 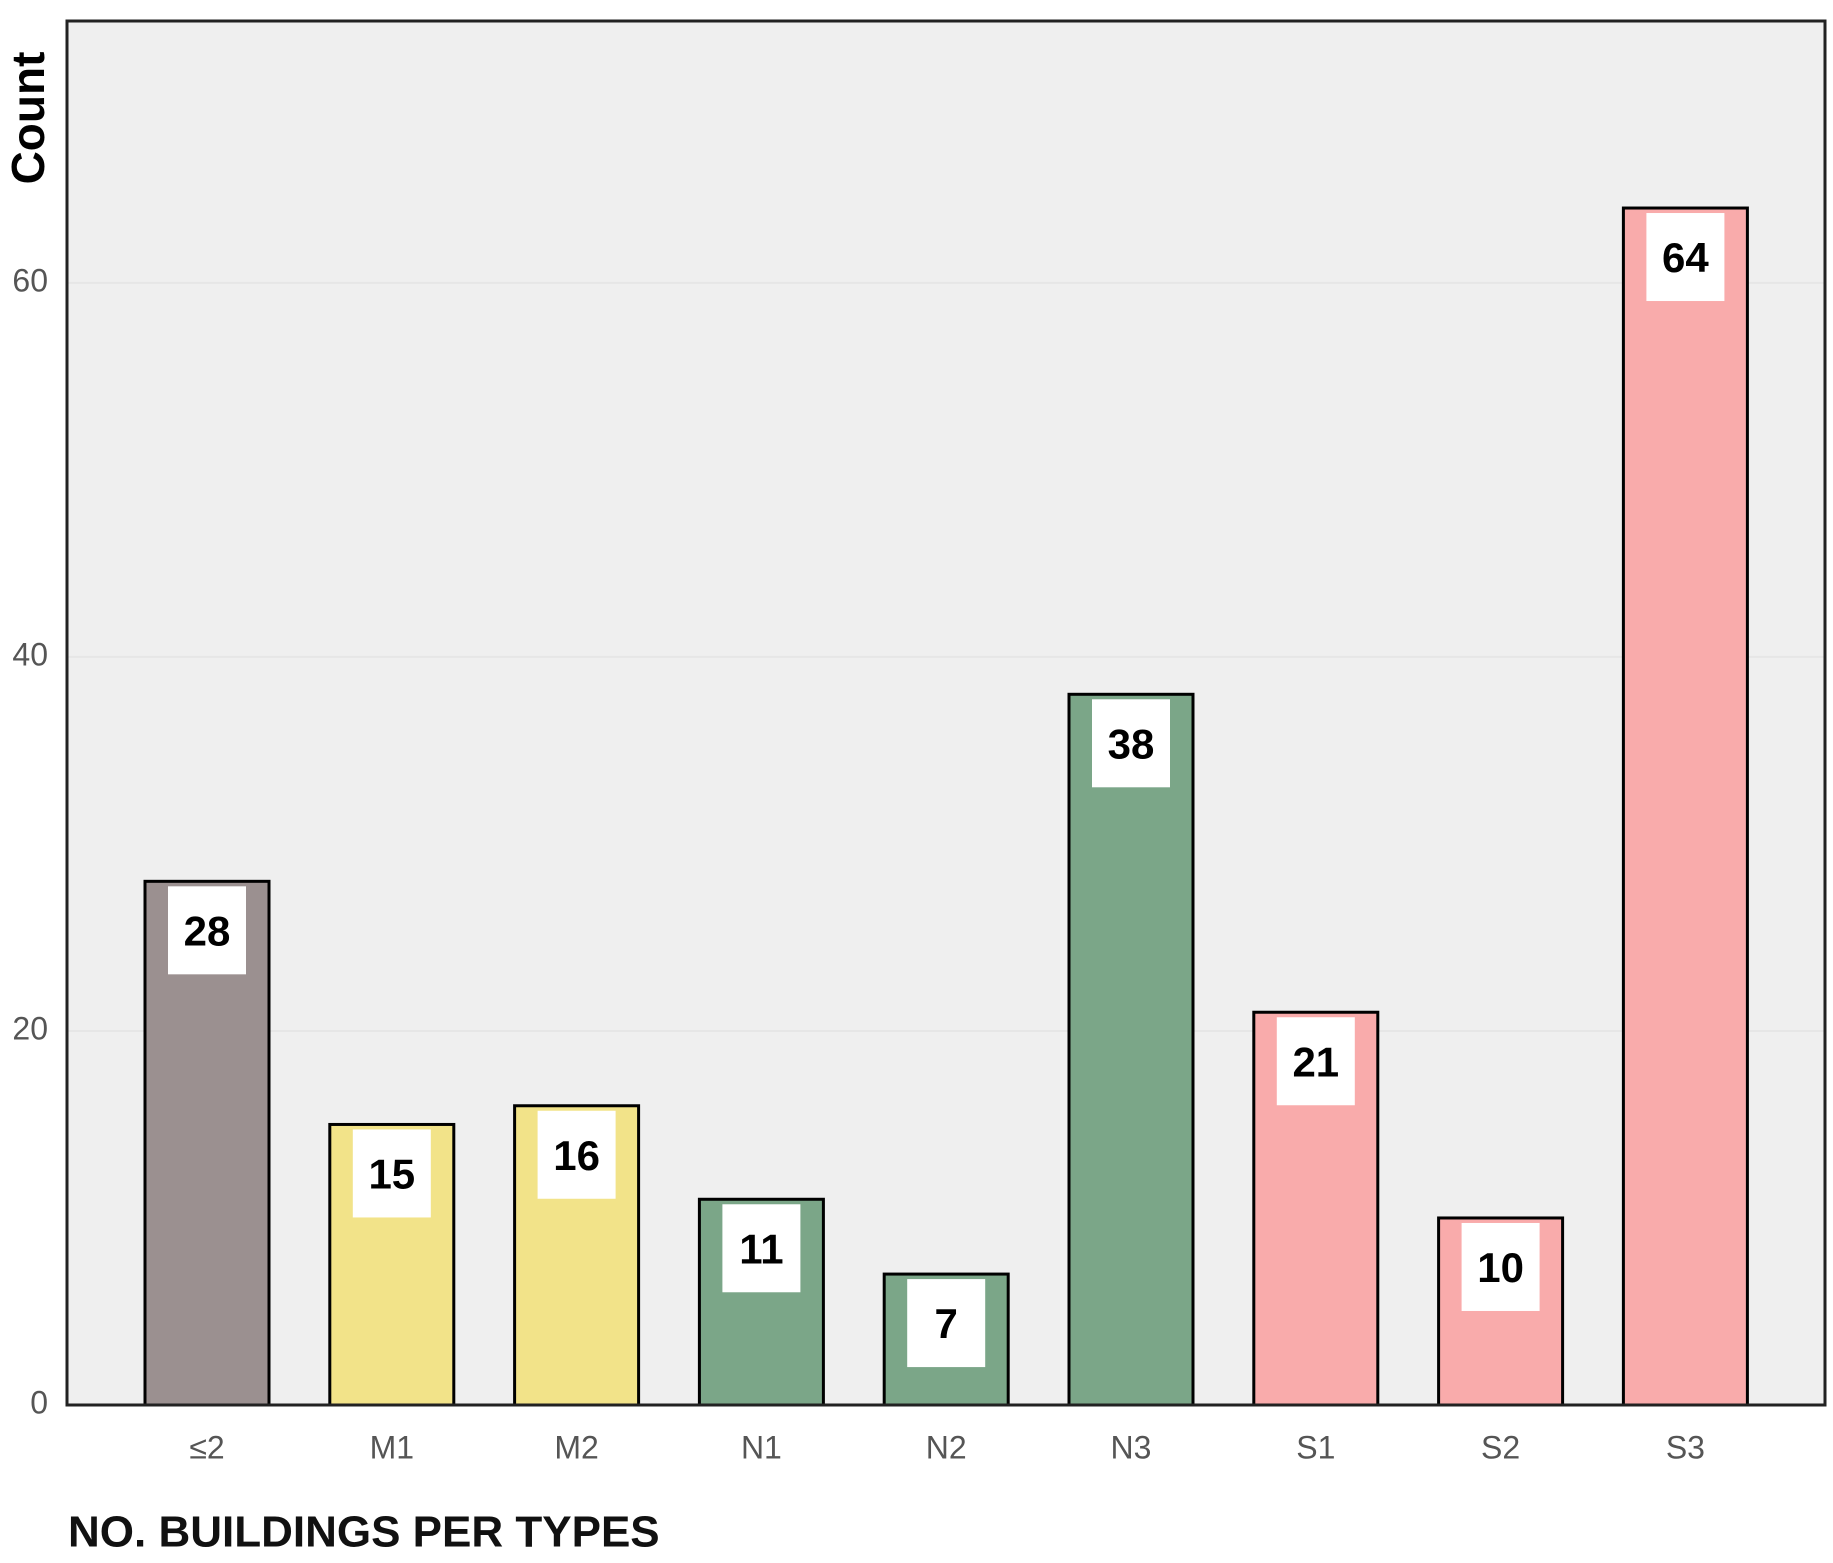 What do you see at coordinates (1315, 1447) in the screenshot?
I see `x-tick-label: S1` at bounding box center [1315, 1447].